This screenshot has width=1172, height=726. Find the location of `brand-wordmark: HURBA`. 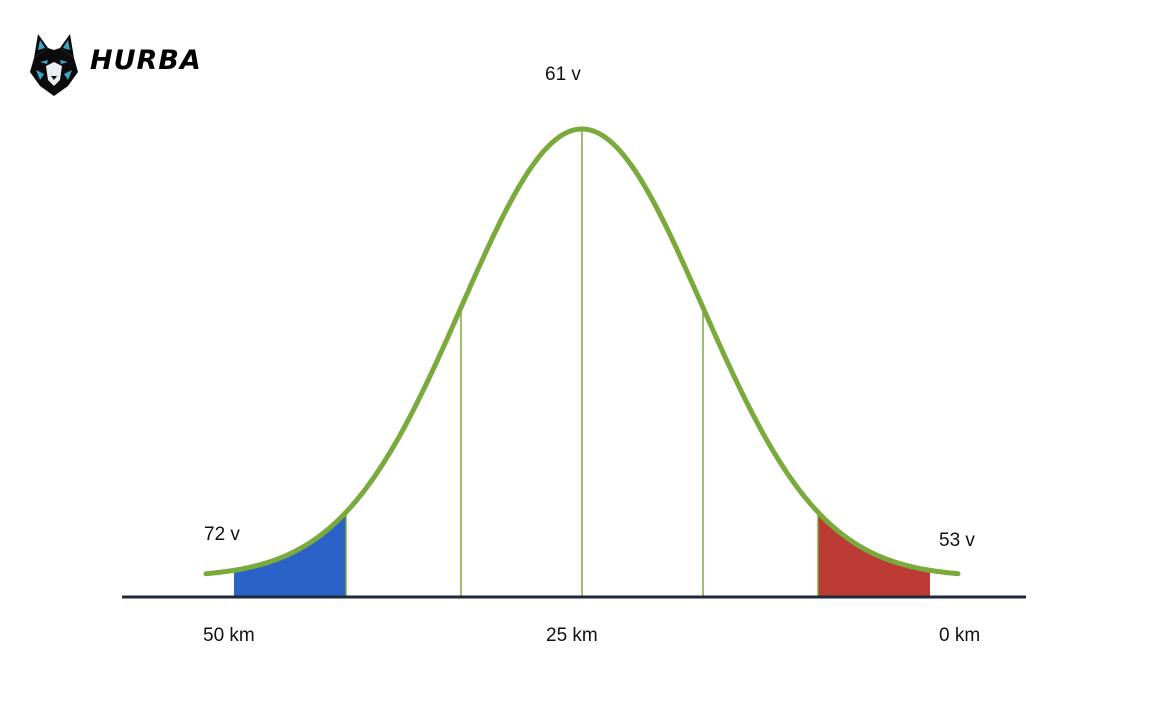

brand-wordmark: HURBA is located at coordinates (146, 60).